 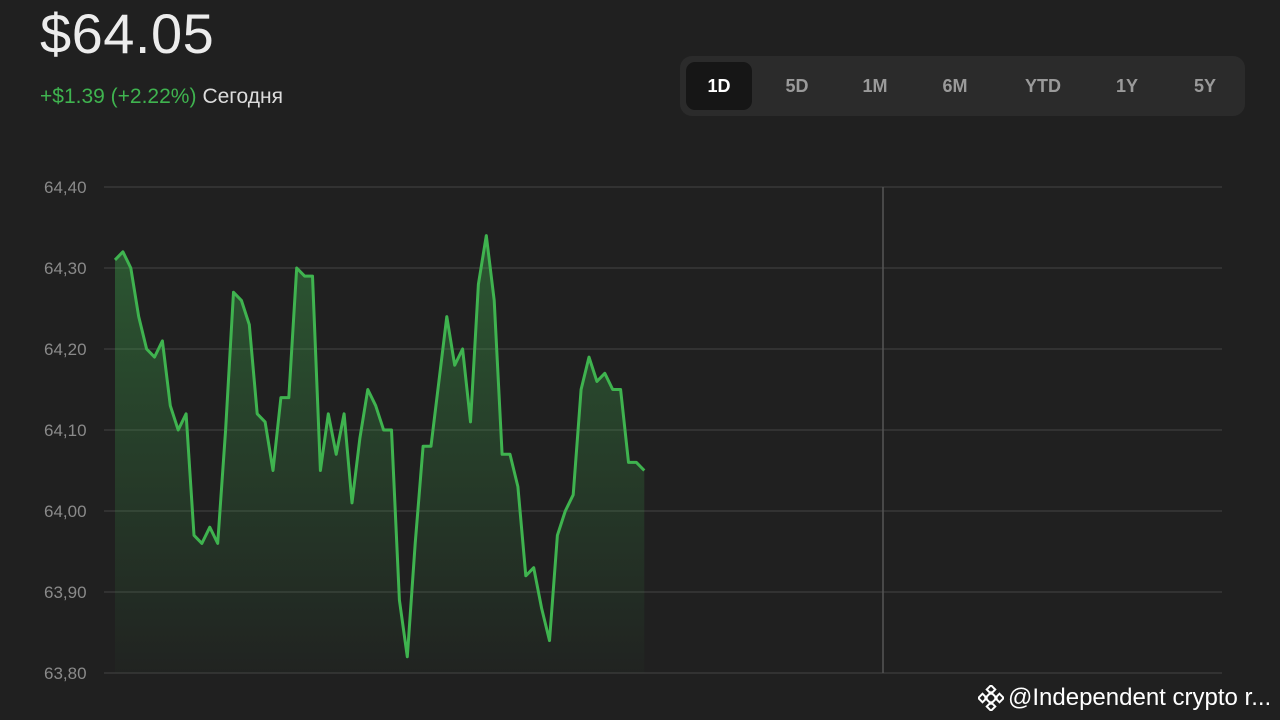 What do you see at coordinates (797, 86) in the screenshot?
I see `tab-5d: 5D` at bounding box center [797, 86].